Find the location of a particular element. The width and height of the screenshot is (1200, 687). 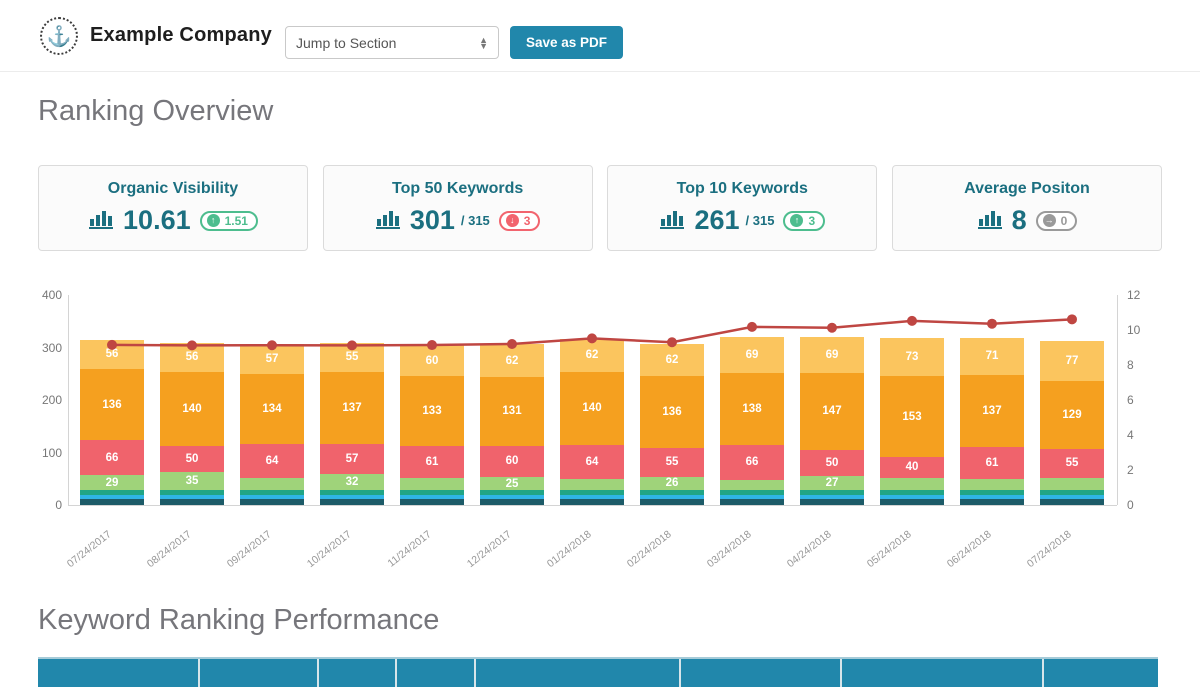

down-arrow-icon: ↓ is located at coordinates (512, 220).